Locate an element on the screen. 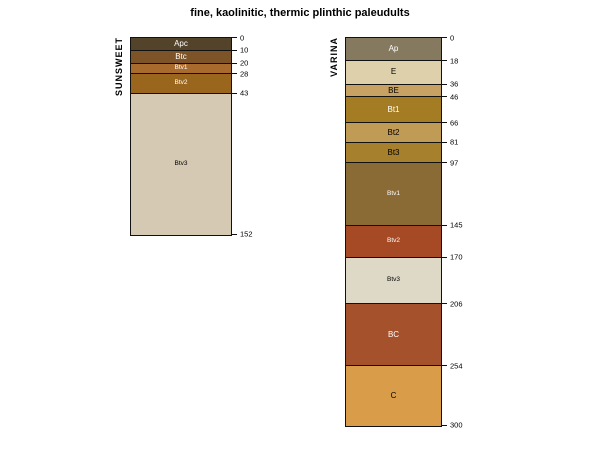 This screenshot has height=450, width=600. profile-column: Ap E BE Bt1 Bt2 Bt3 Btv1 Btv2 Btv3 BC C is located at coordinates (393, 232).